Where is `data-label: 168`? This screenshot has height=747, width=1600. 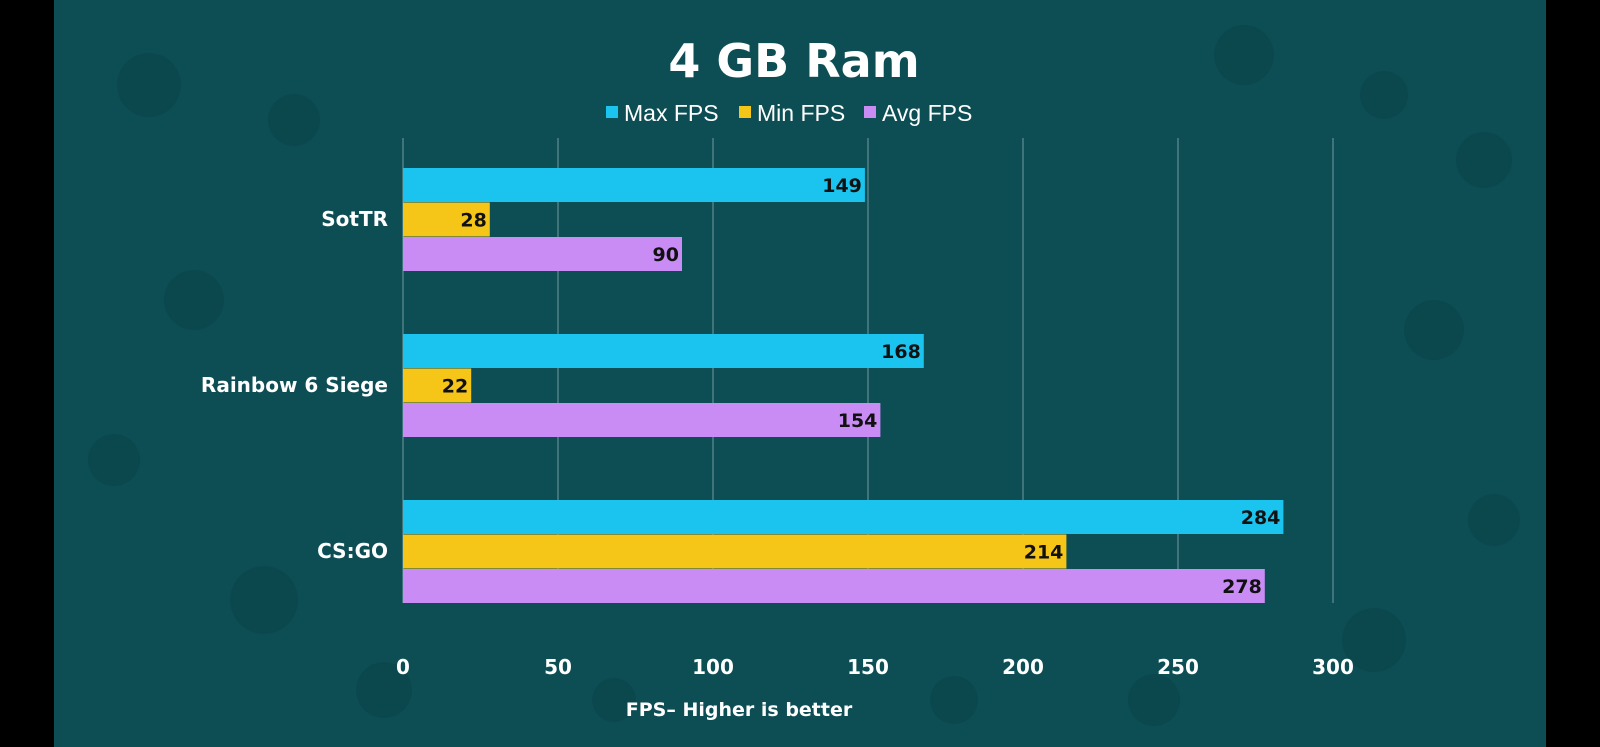 data-label: 168 is located at coordinates (901, 352).